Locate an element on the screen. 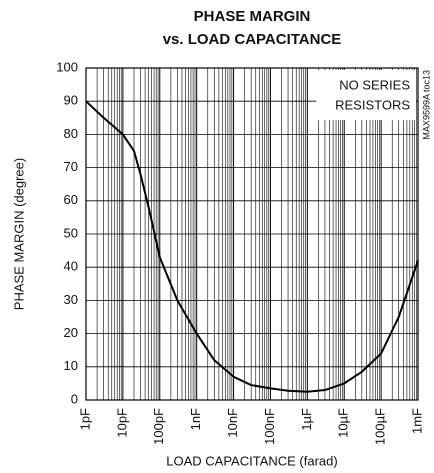 The image size is (434, 473). x-tick-label: 10pF is located at coordinates (121, 423).